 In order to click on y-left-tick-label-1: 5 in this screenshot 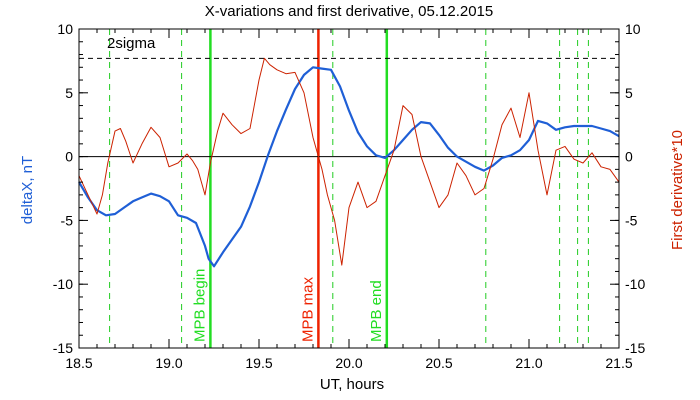, I will do `click(69, 93)`.